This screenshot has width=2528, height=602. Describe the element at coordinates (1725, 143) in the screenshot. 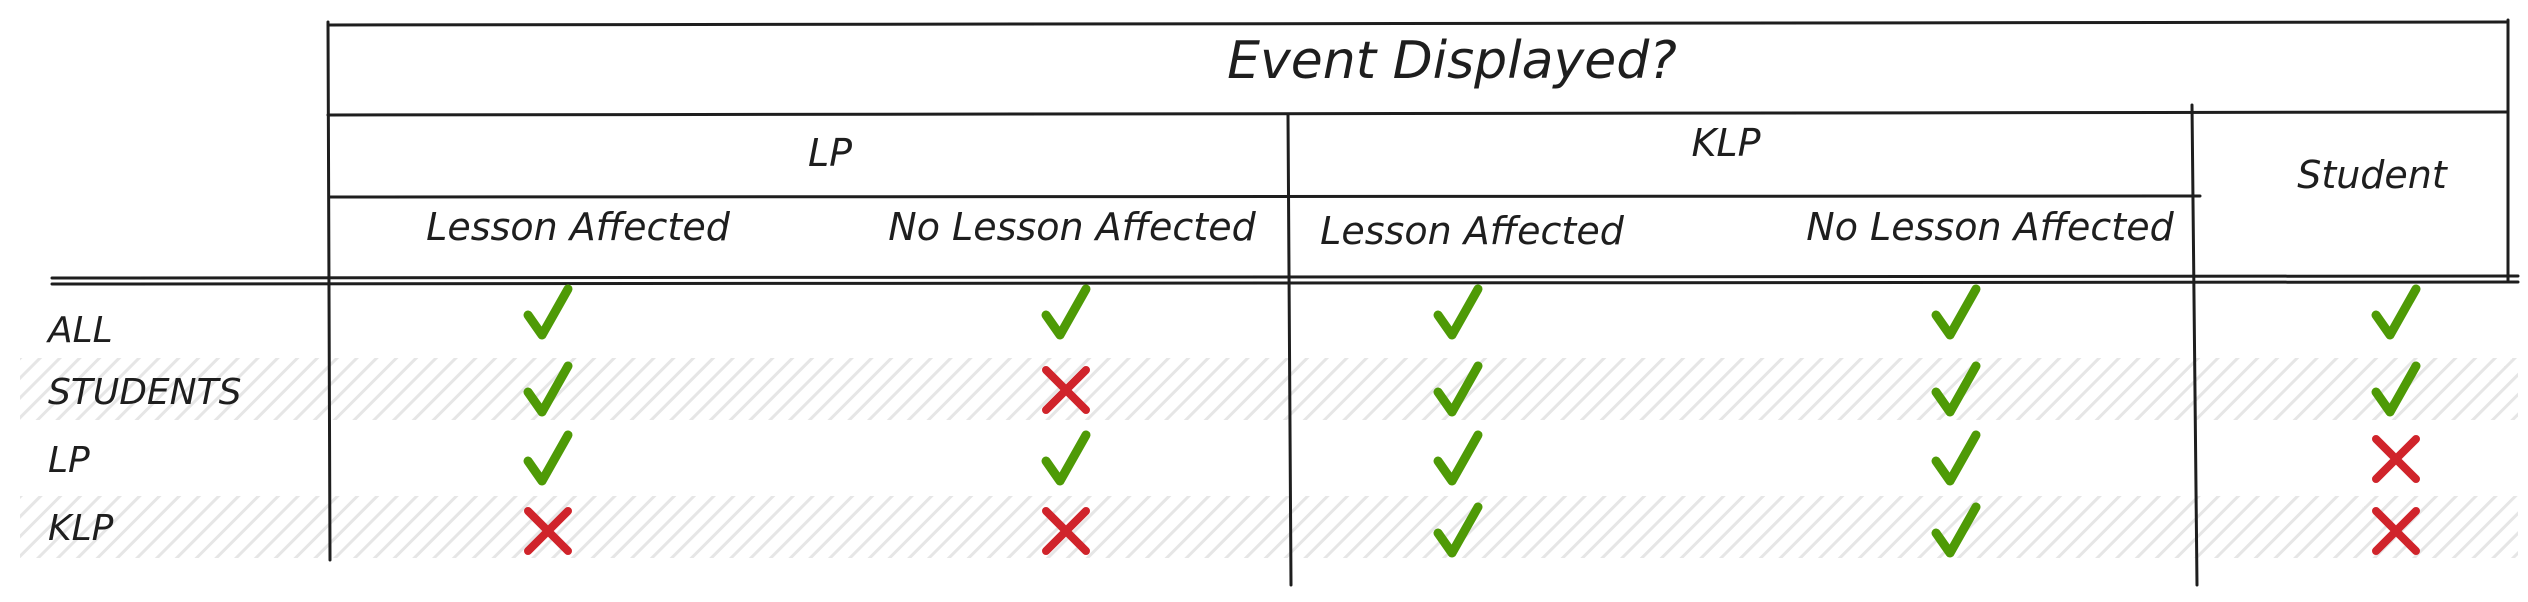

I see `group-header-klp: KLP` at that location.